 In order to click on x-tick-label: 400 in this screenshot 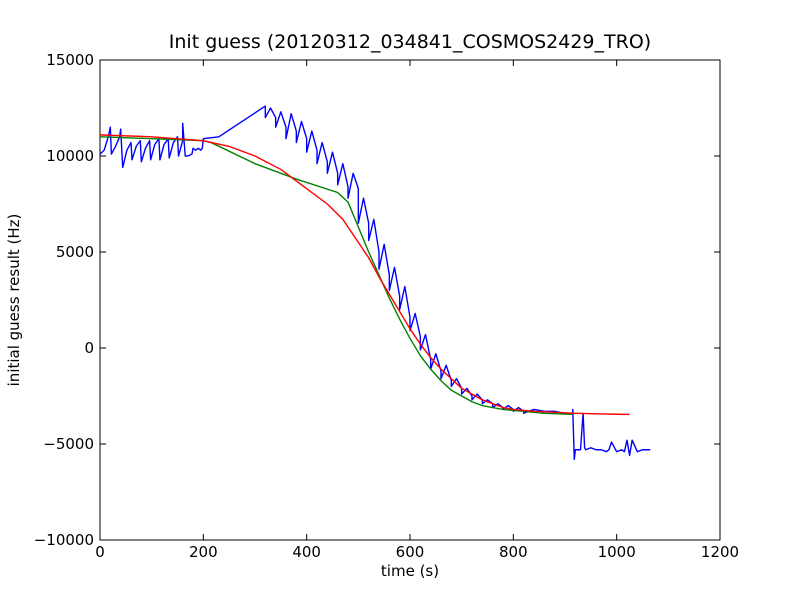, I will do `click(306, 552)`.